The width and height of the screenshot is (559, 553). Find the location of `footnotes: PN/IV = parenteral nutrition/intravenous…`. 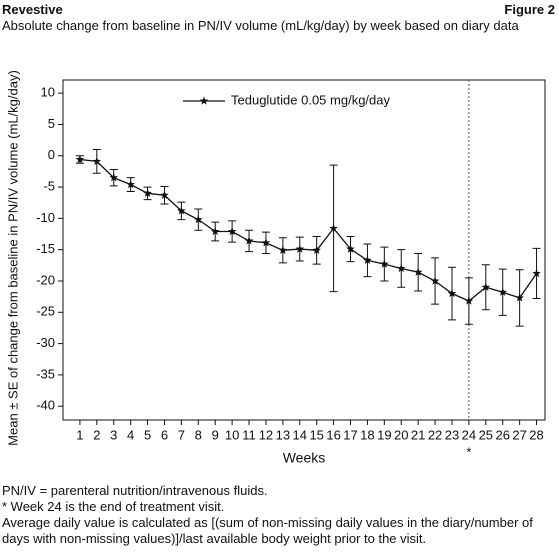

footnotes: PN/IV = parenteral nutrition/intravenous… is located at coordinates (279, 515).